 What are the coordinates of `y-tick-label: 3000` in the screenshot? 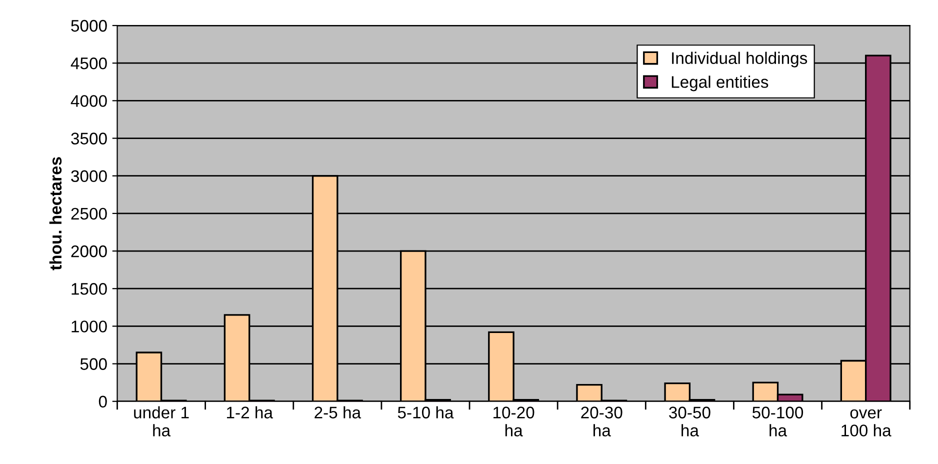 It's located at (89, 176).